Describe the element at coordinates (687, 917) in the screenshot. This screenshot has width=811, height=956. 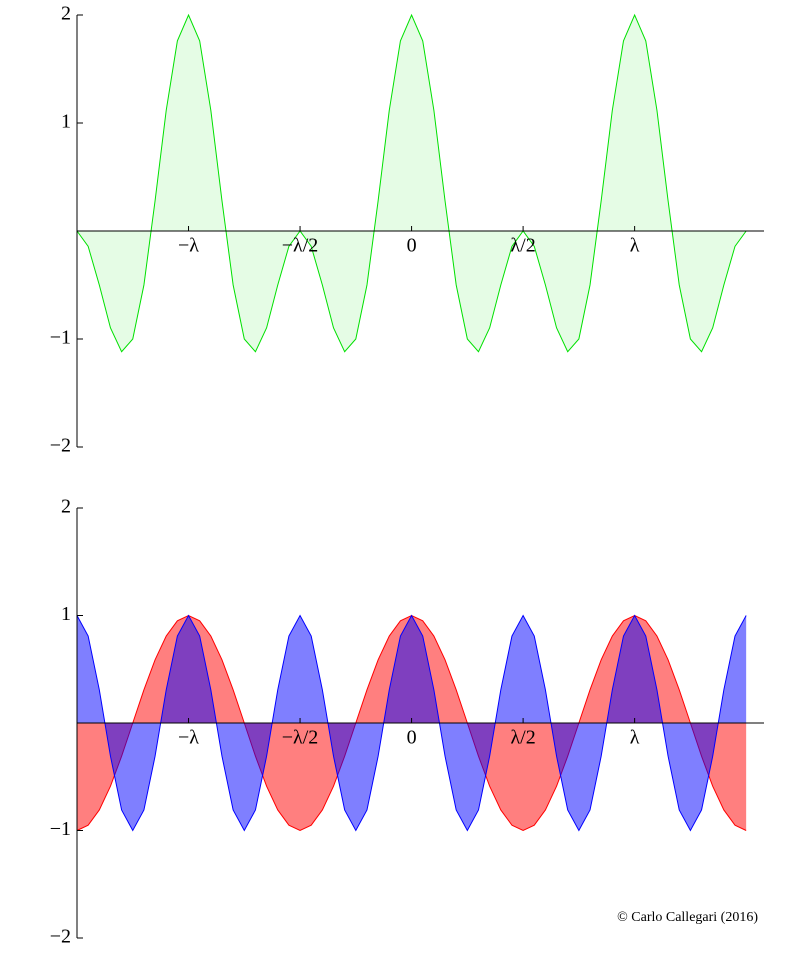
I see `annotation: © Carlo Callegari (2016)` at that location.